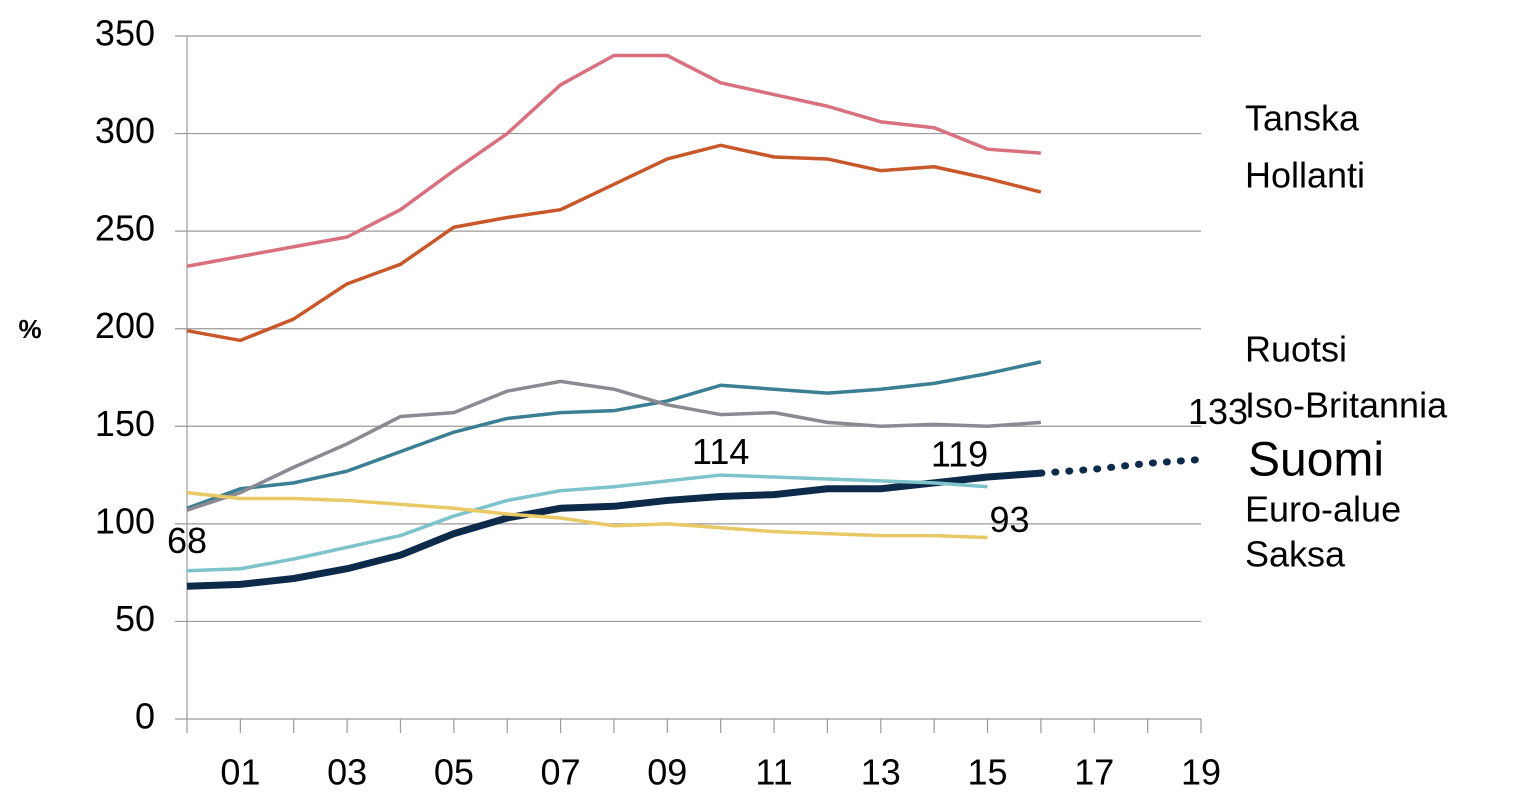 This screenshot has width=1519, height=796. Describe the element at coordinates (347, 772) in the screenshot. I see `x-tick-label: 03` at that location.